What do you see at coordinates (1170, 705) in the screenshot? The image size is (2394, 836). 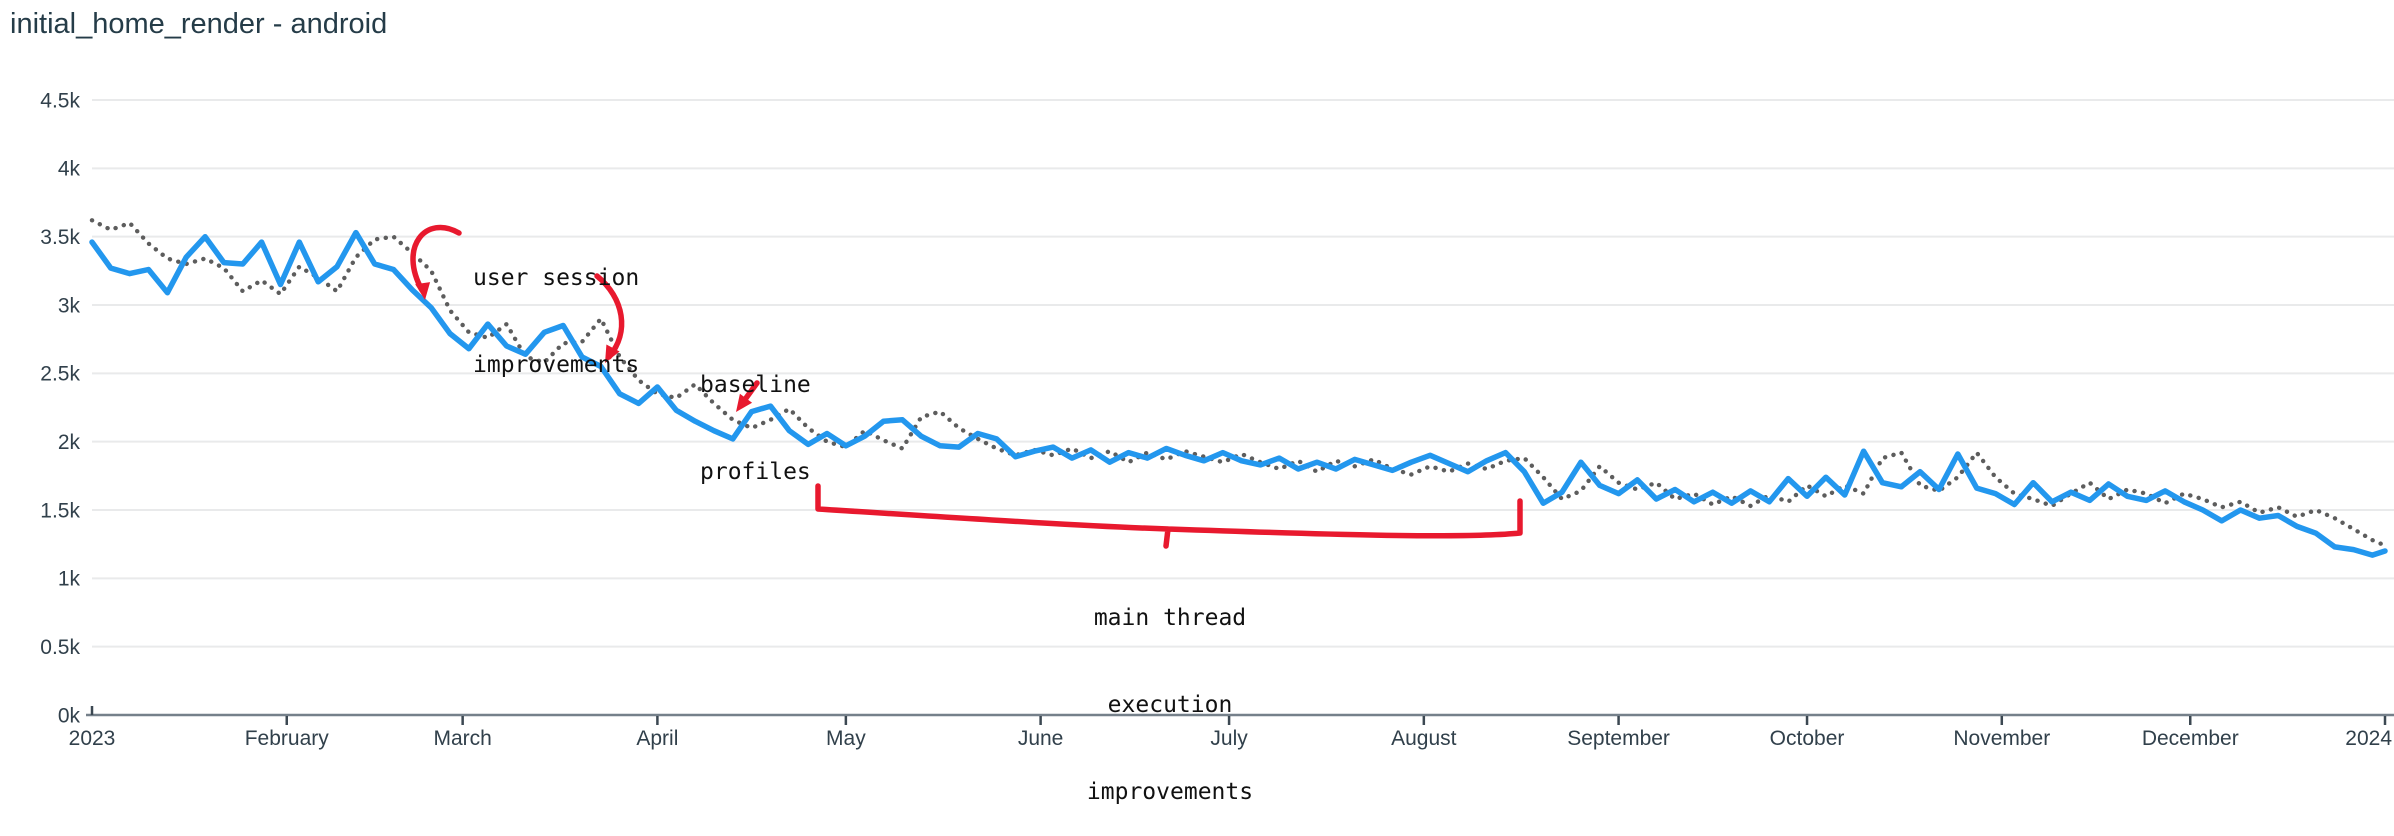 I see `annotation-line: execution` at bounding box center [1170, 705].